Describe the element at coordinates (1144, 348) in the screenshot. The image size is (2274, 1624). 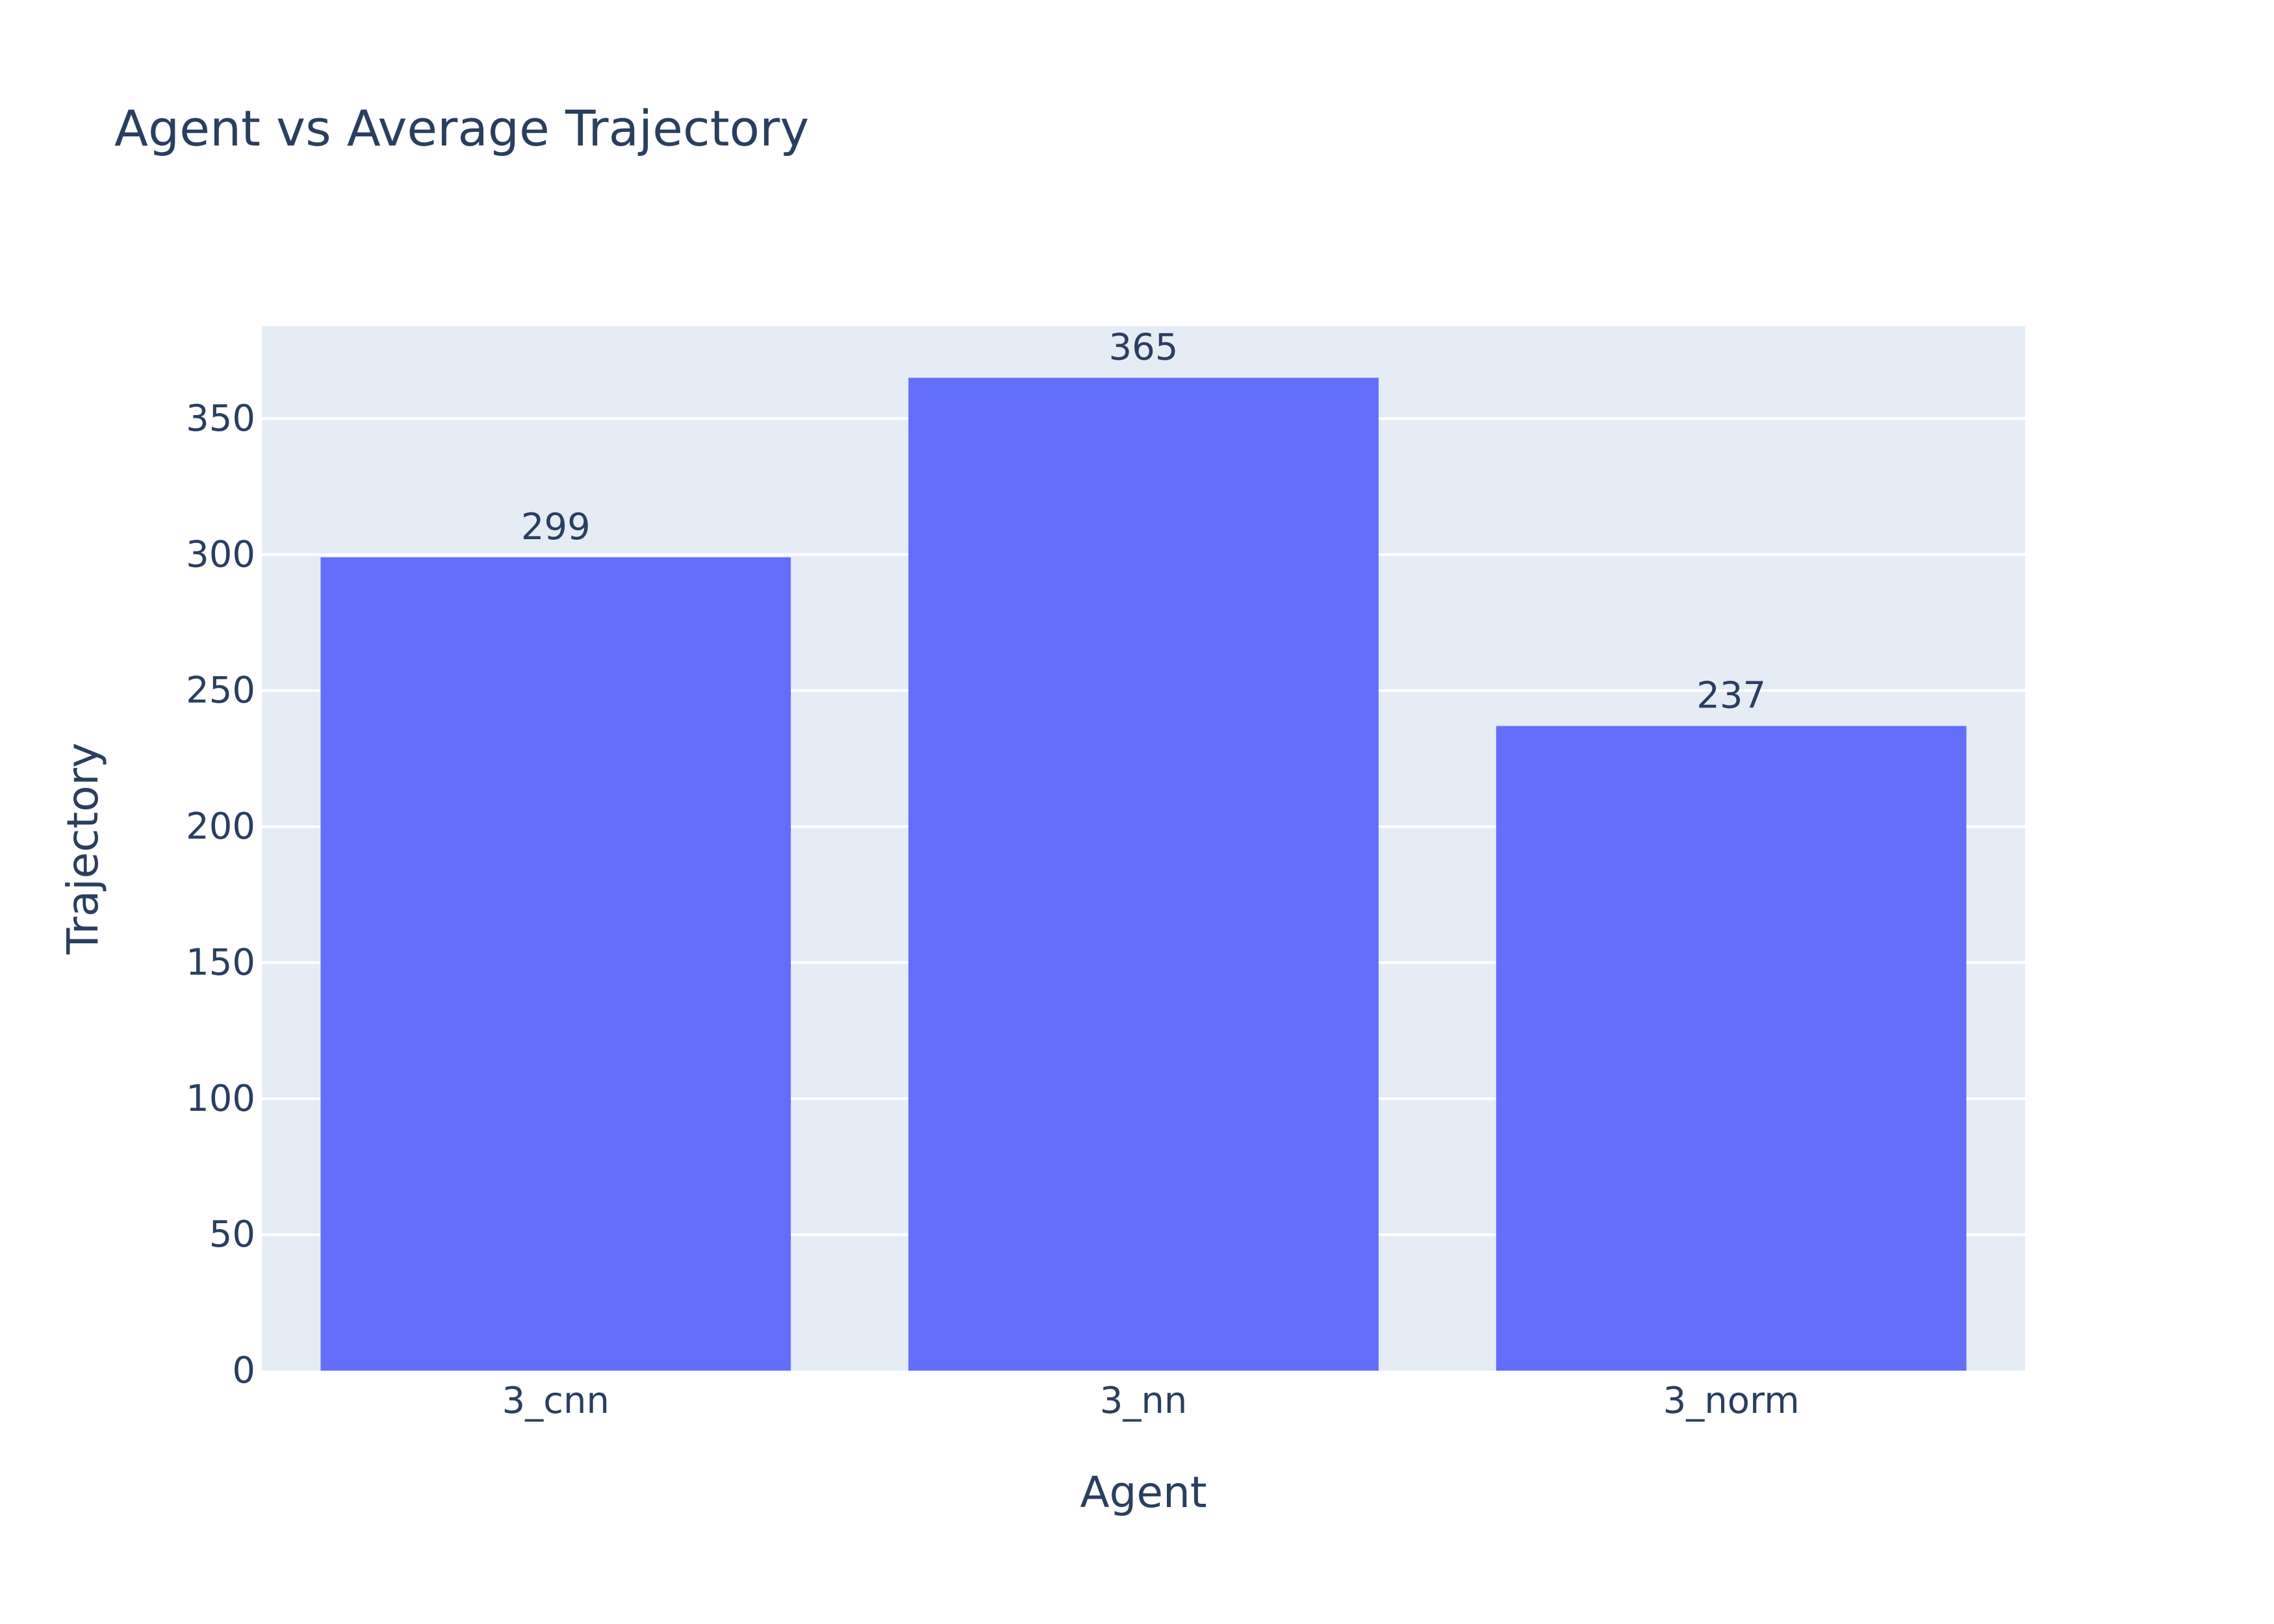
I see `data-label-3_nn: 365` at that location.